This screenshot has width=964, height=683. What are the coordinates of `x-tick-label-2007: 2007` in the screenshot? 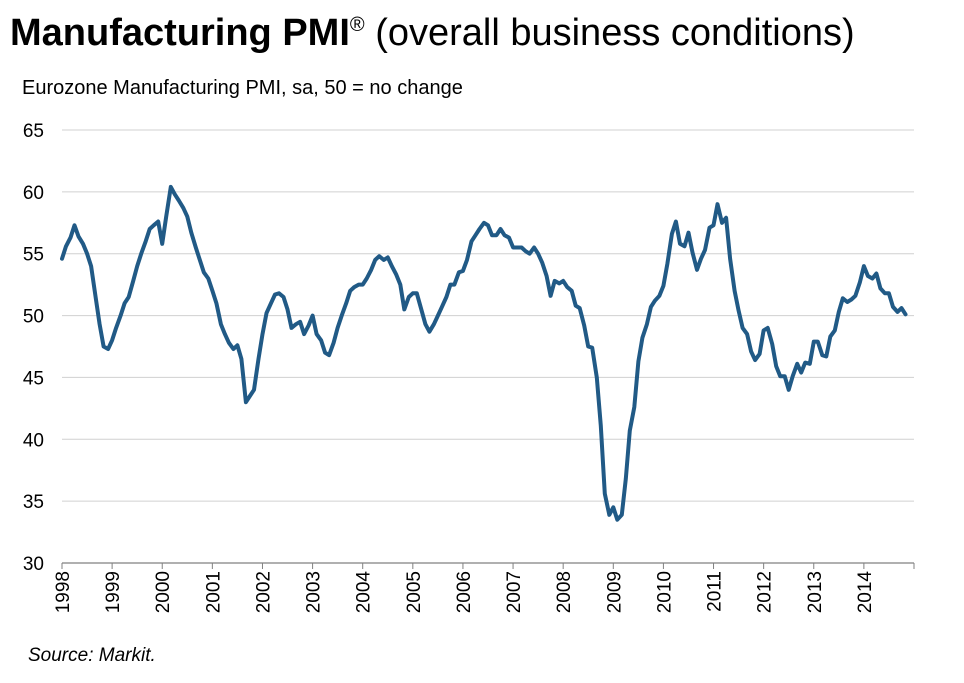 It's located at (514, 592).